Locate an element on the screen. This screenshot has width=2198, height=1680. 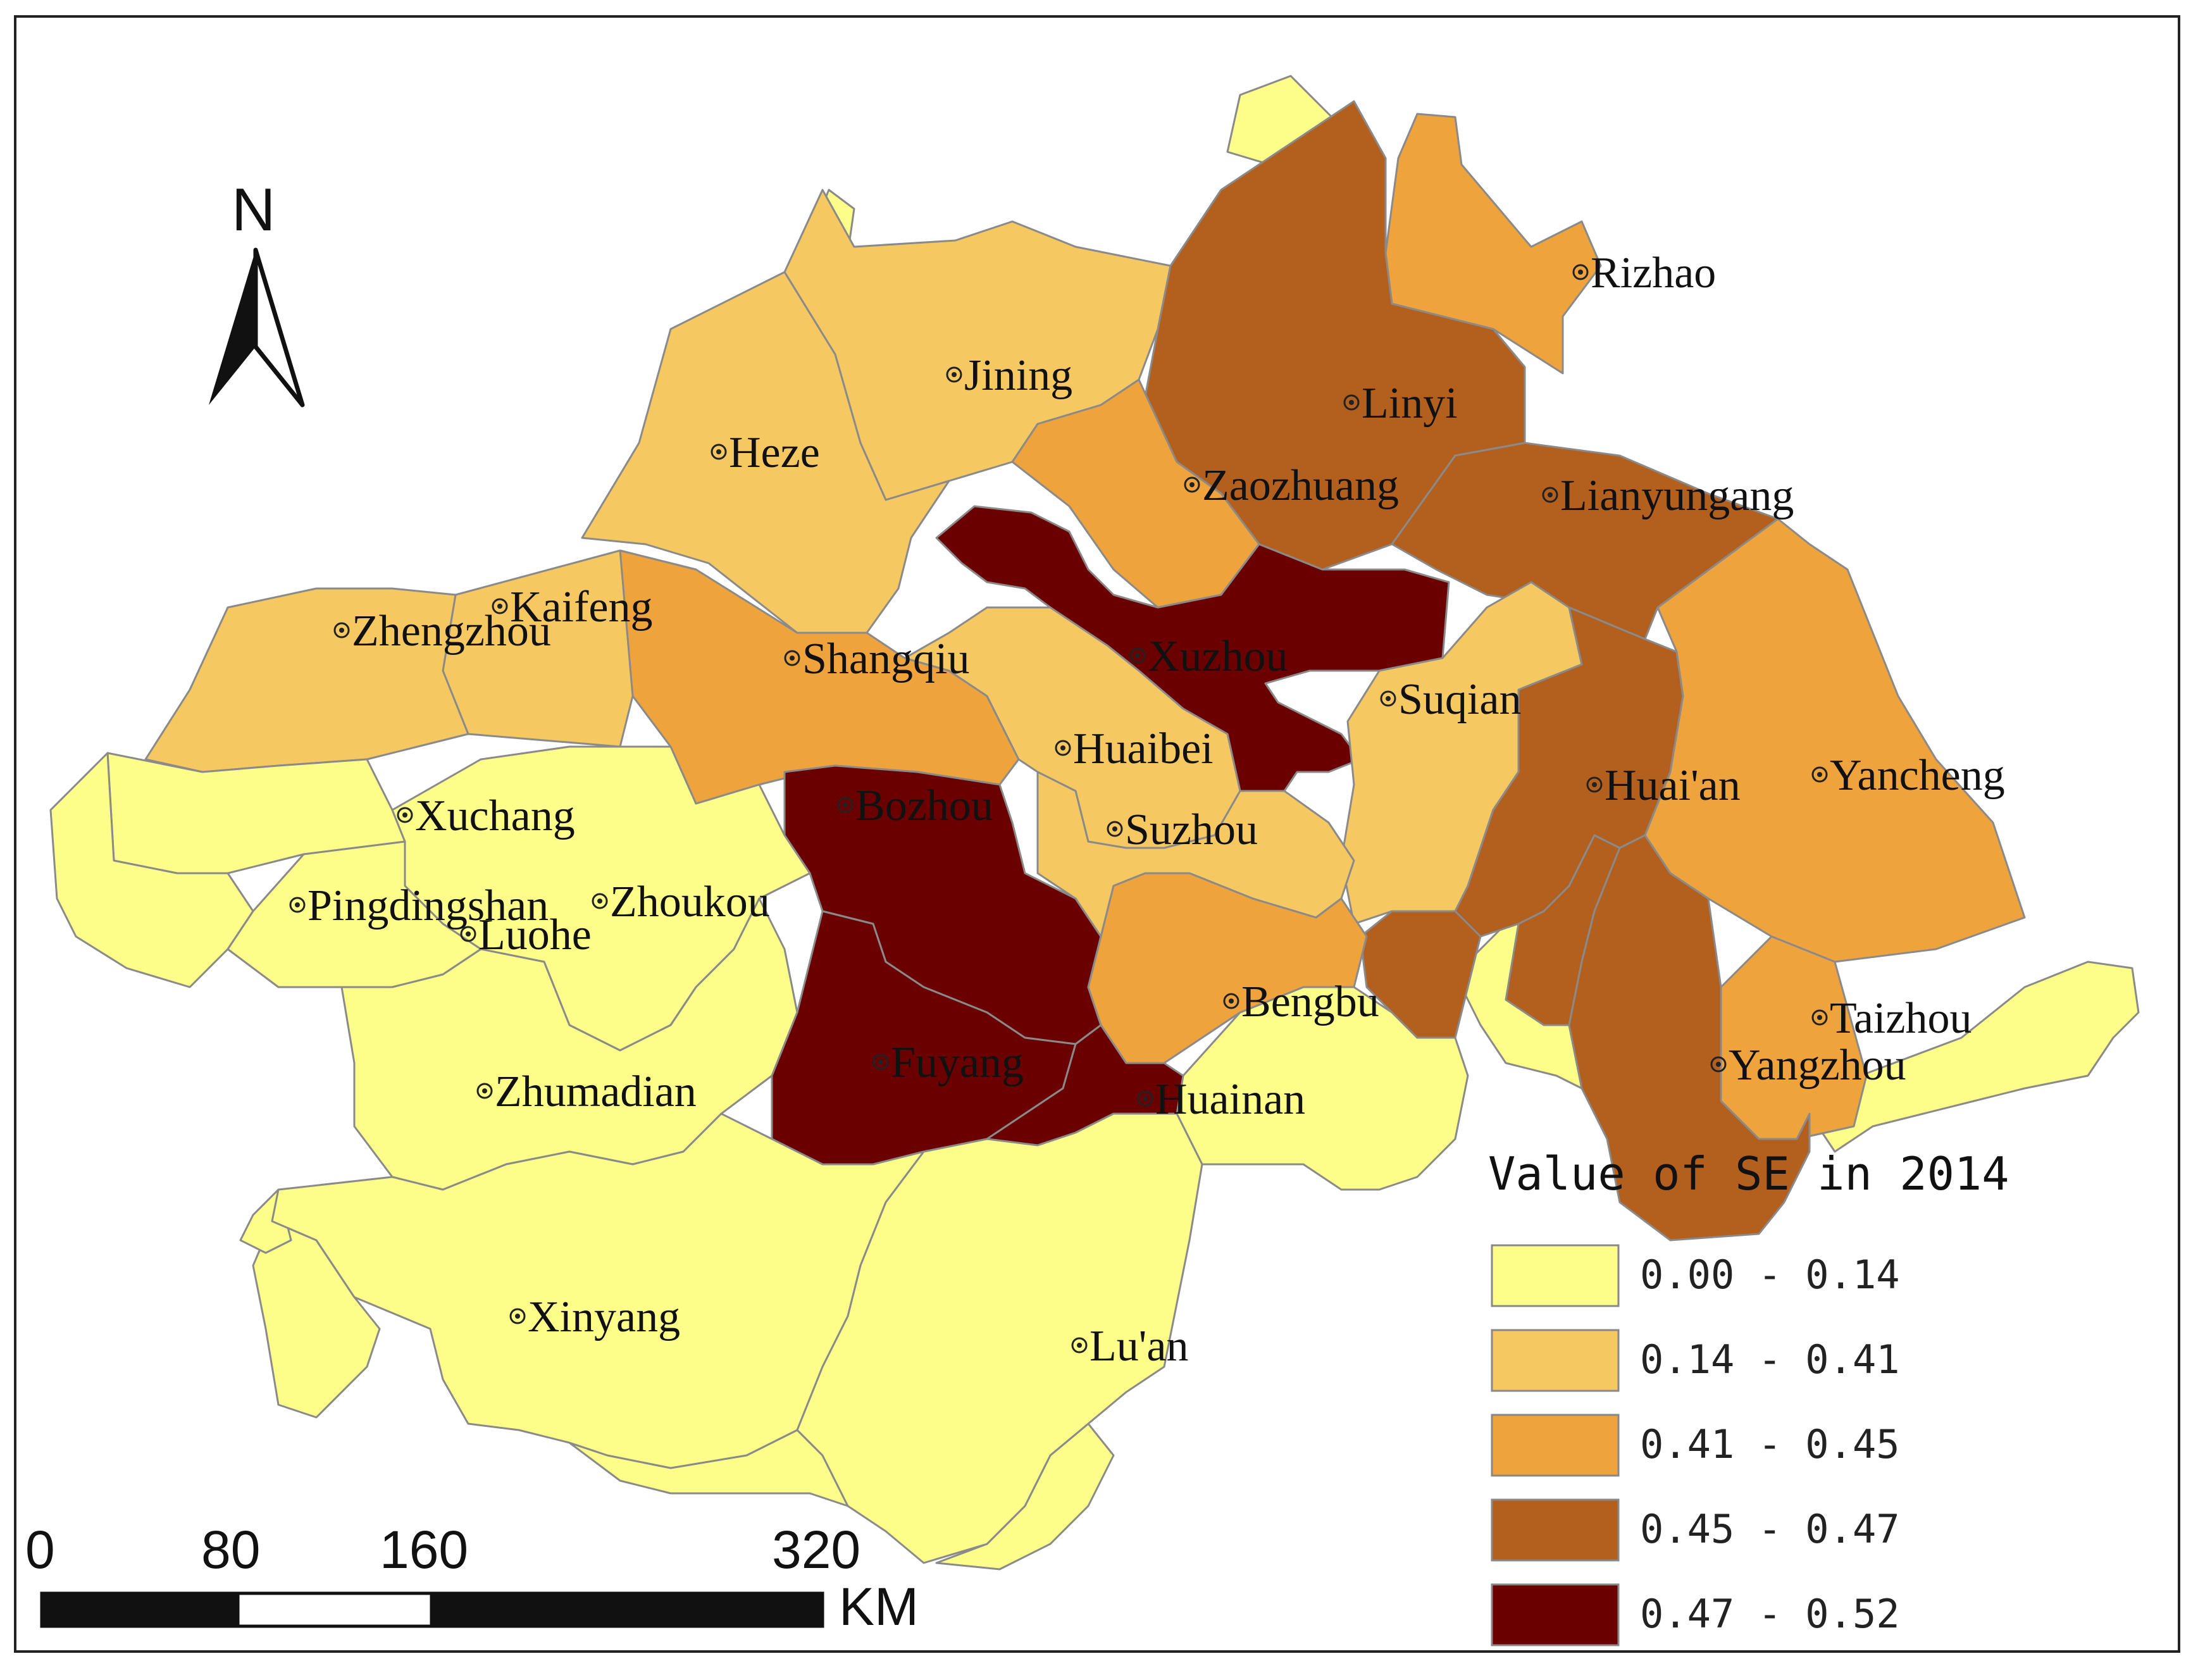
city-marker-jining is located at coordinates (954, 375).